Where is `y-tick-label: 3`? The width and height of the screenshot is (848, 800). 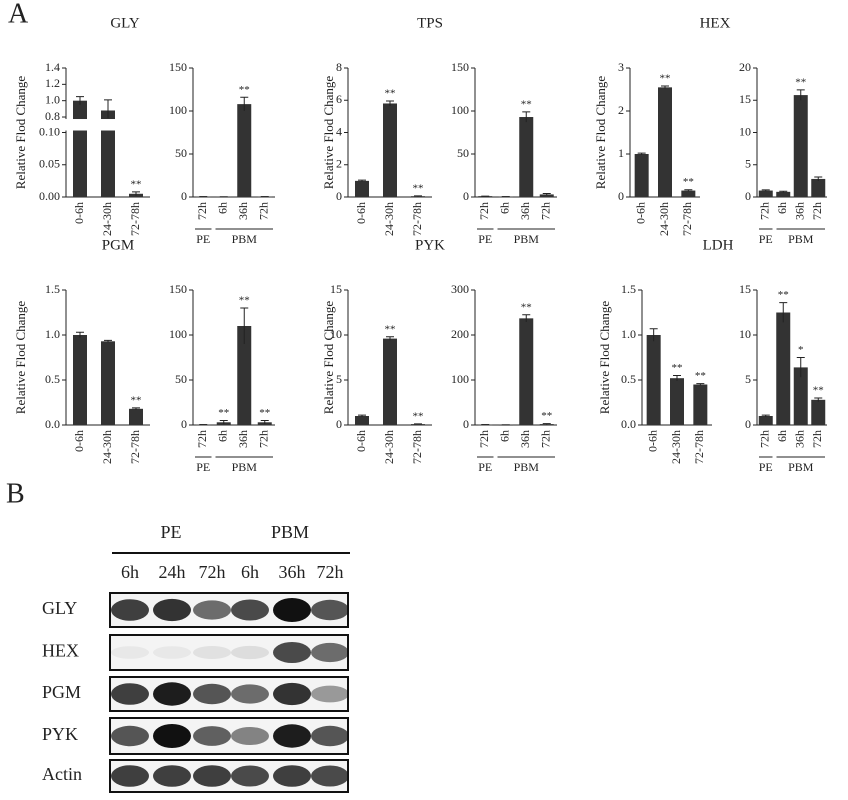
y-tick-label: 3 is located at coordinates (621, 67).